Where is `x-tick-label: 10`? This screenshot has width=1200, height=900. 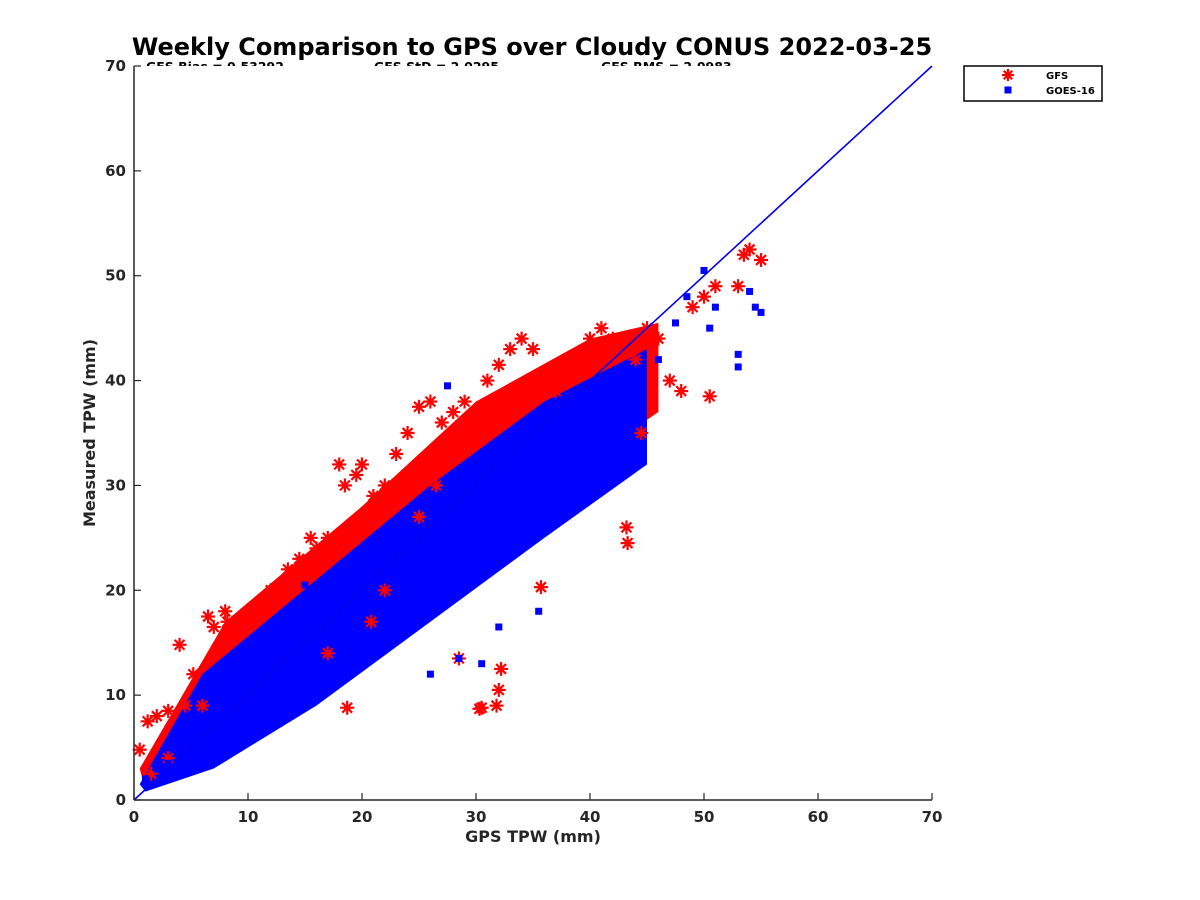 x-tick-label: 10 is located at coordinates (248, 817).